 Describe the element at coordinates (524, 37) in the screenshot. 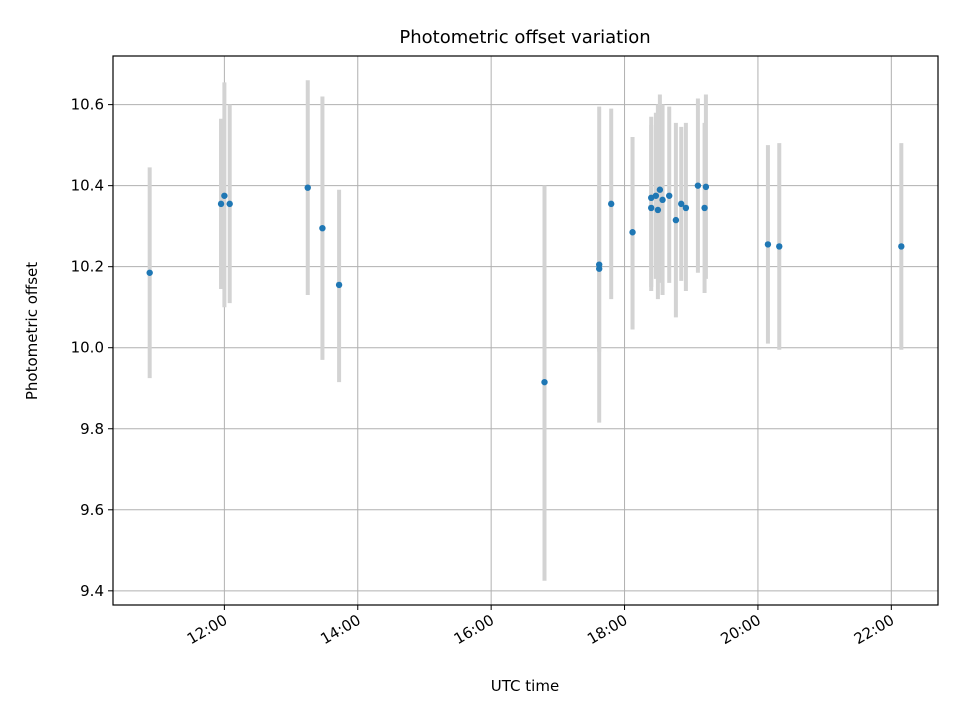

I see `chart-title: Photometric offset variation` at that location.